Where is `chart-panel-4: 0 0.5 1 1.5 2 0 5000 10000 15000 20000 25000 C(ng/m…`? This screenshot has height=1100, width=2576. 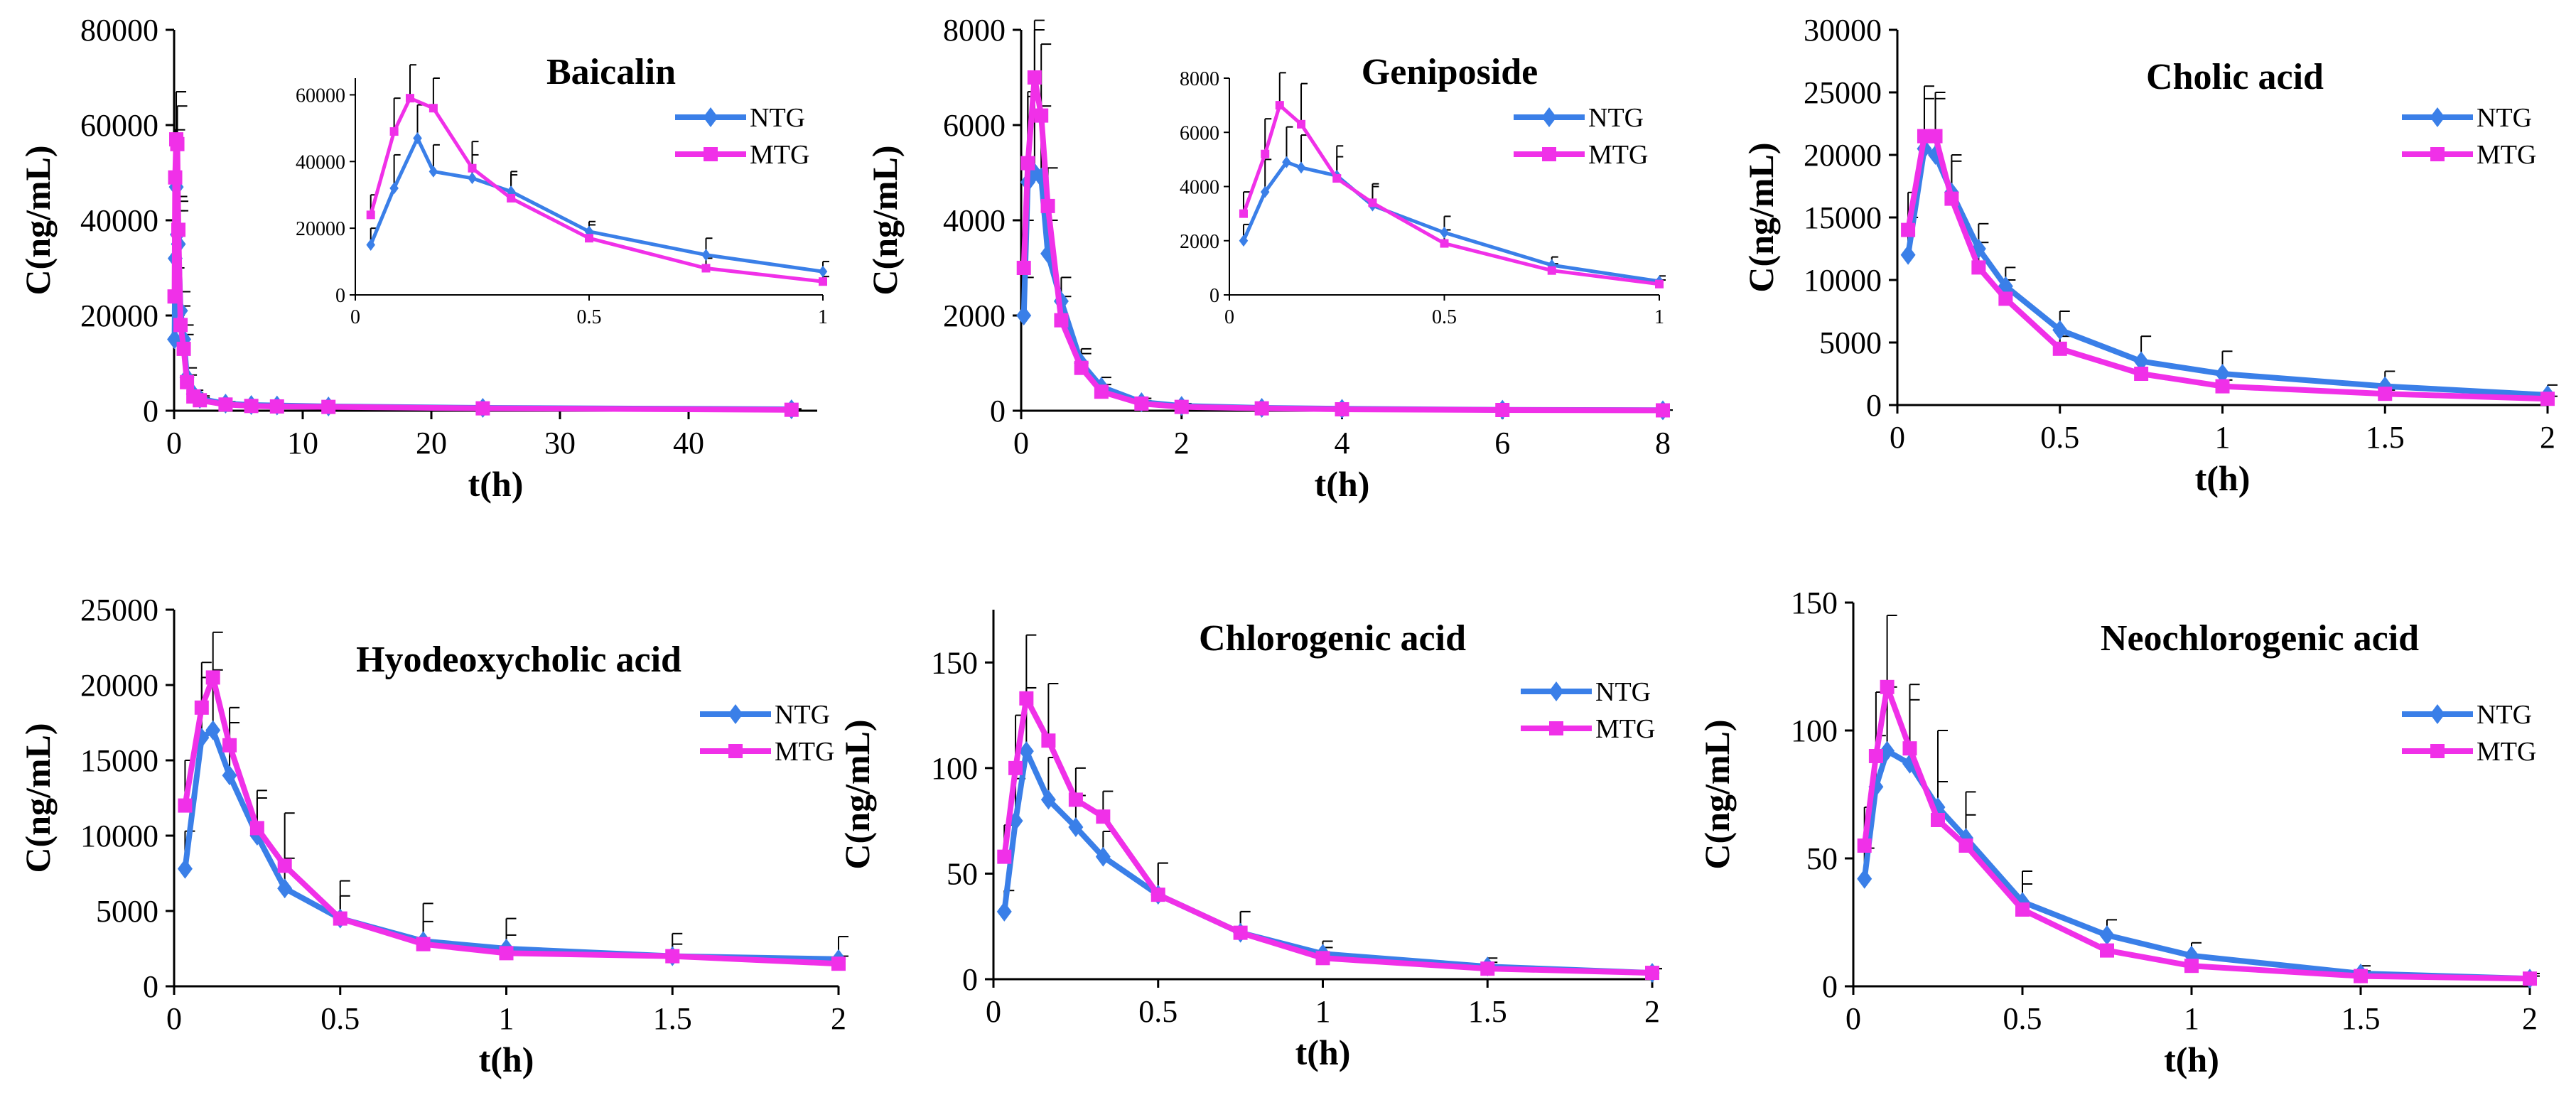 chart-panel-4: 0 0.5 1 1.5 2 0 5000 10000 15000 20000 25000 C(ng/m… is located at coordinates (433, 836).